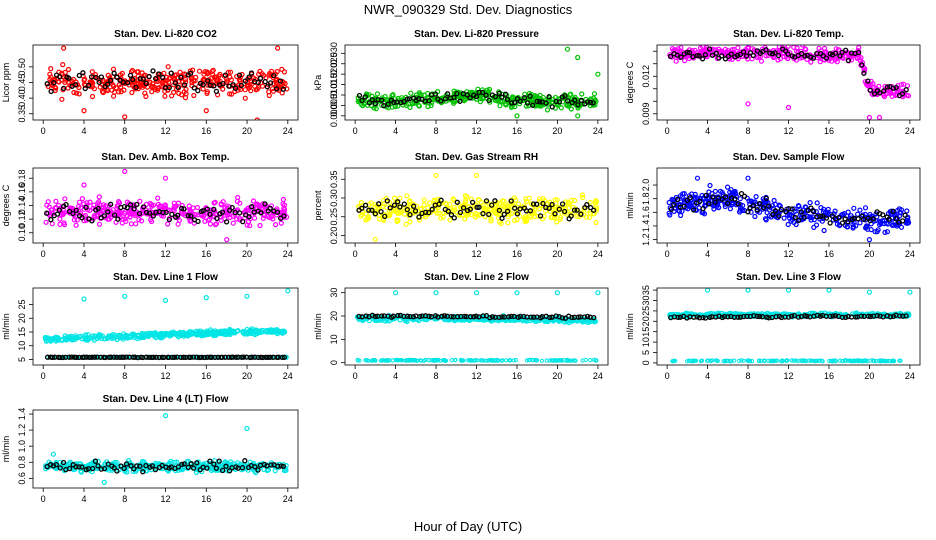 This screenshot has height=540, width=936. What do you see at coordinates (334, 74) in the screenshot?
I see `y-tick-label: 0.020` at bounding box center [334, 74].